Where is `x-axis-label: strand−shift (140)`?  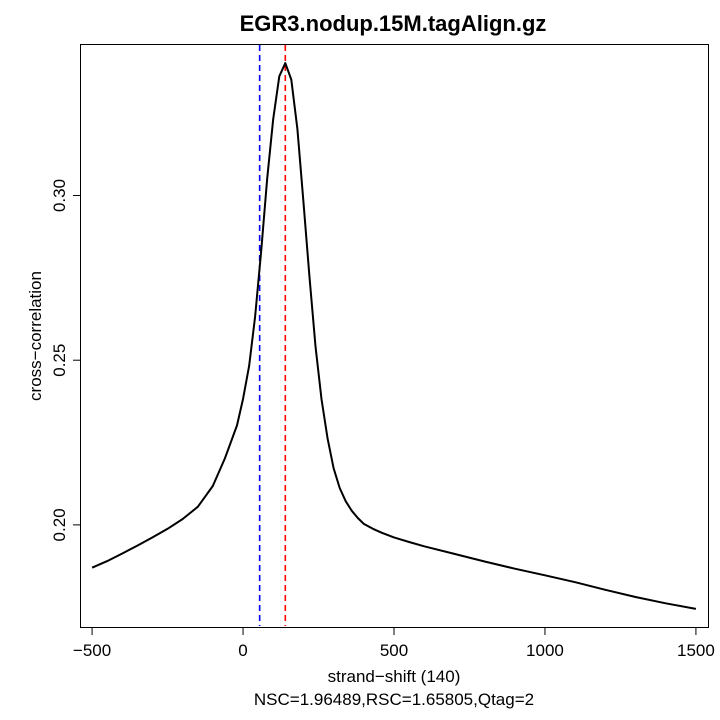 x-axis-label: strand−shift (140) is located at coordinates (394, 676).